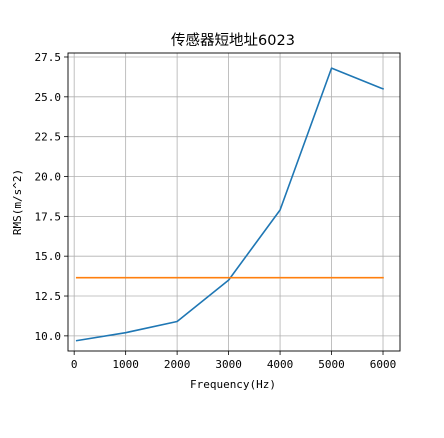 Image resolution: width=444 pixels, height=438 pixels. I want to click on y-tick-label: 27.5, so click(48, 57).